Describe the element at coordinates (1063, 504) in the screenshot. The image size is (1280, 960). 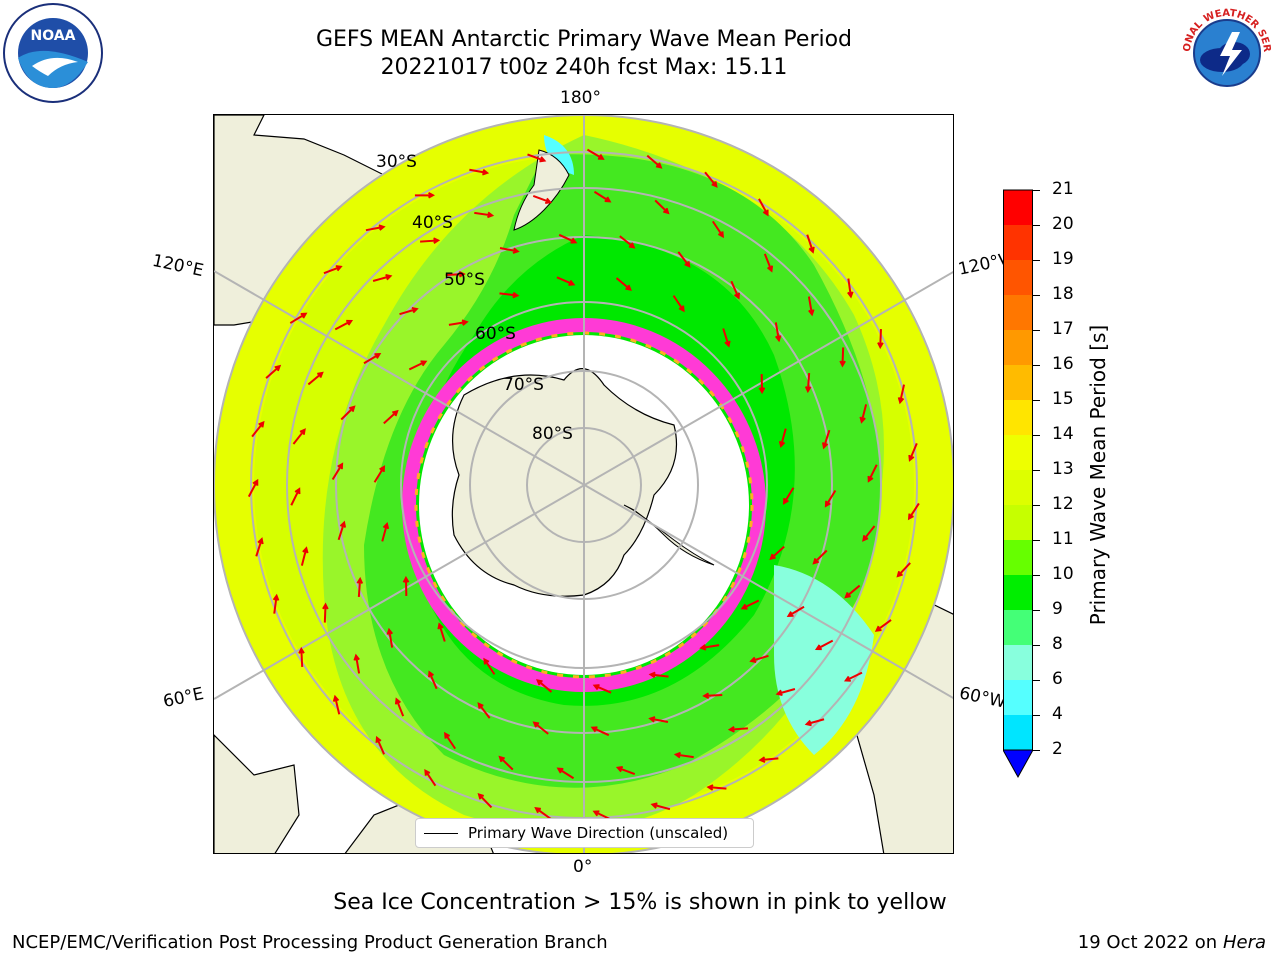
I see `colorbar-tick-label: 12` at that location.